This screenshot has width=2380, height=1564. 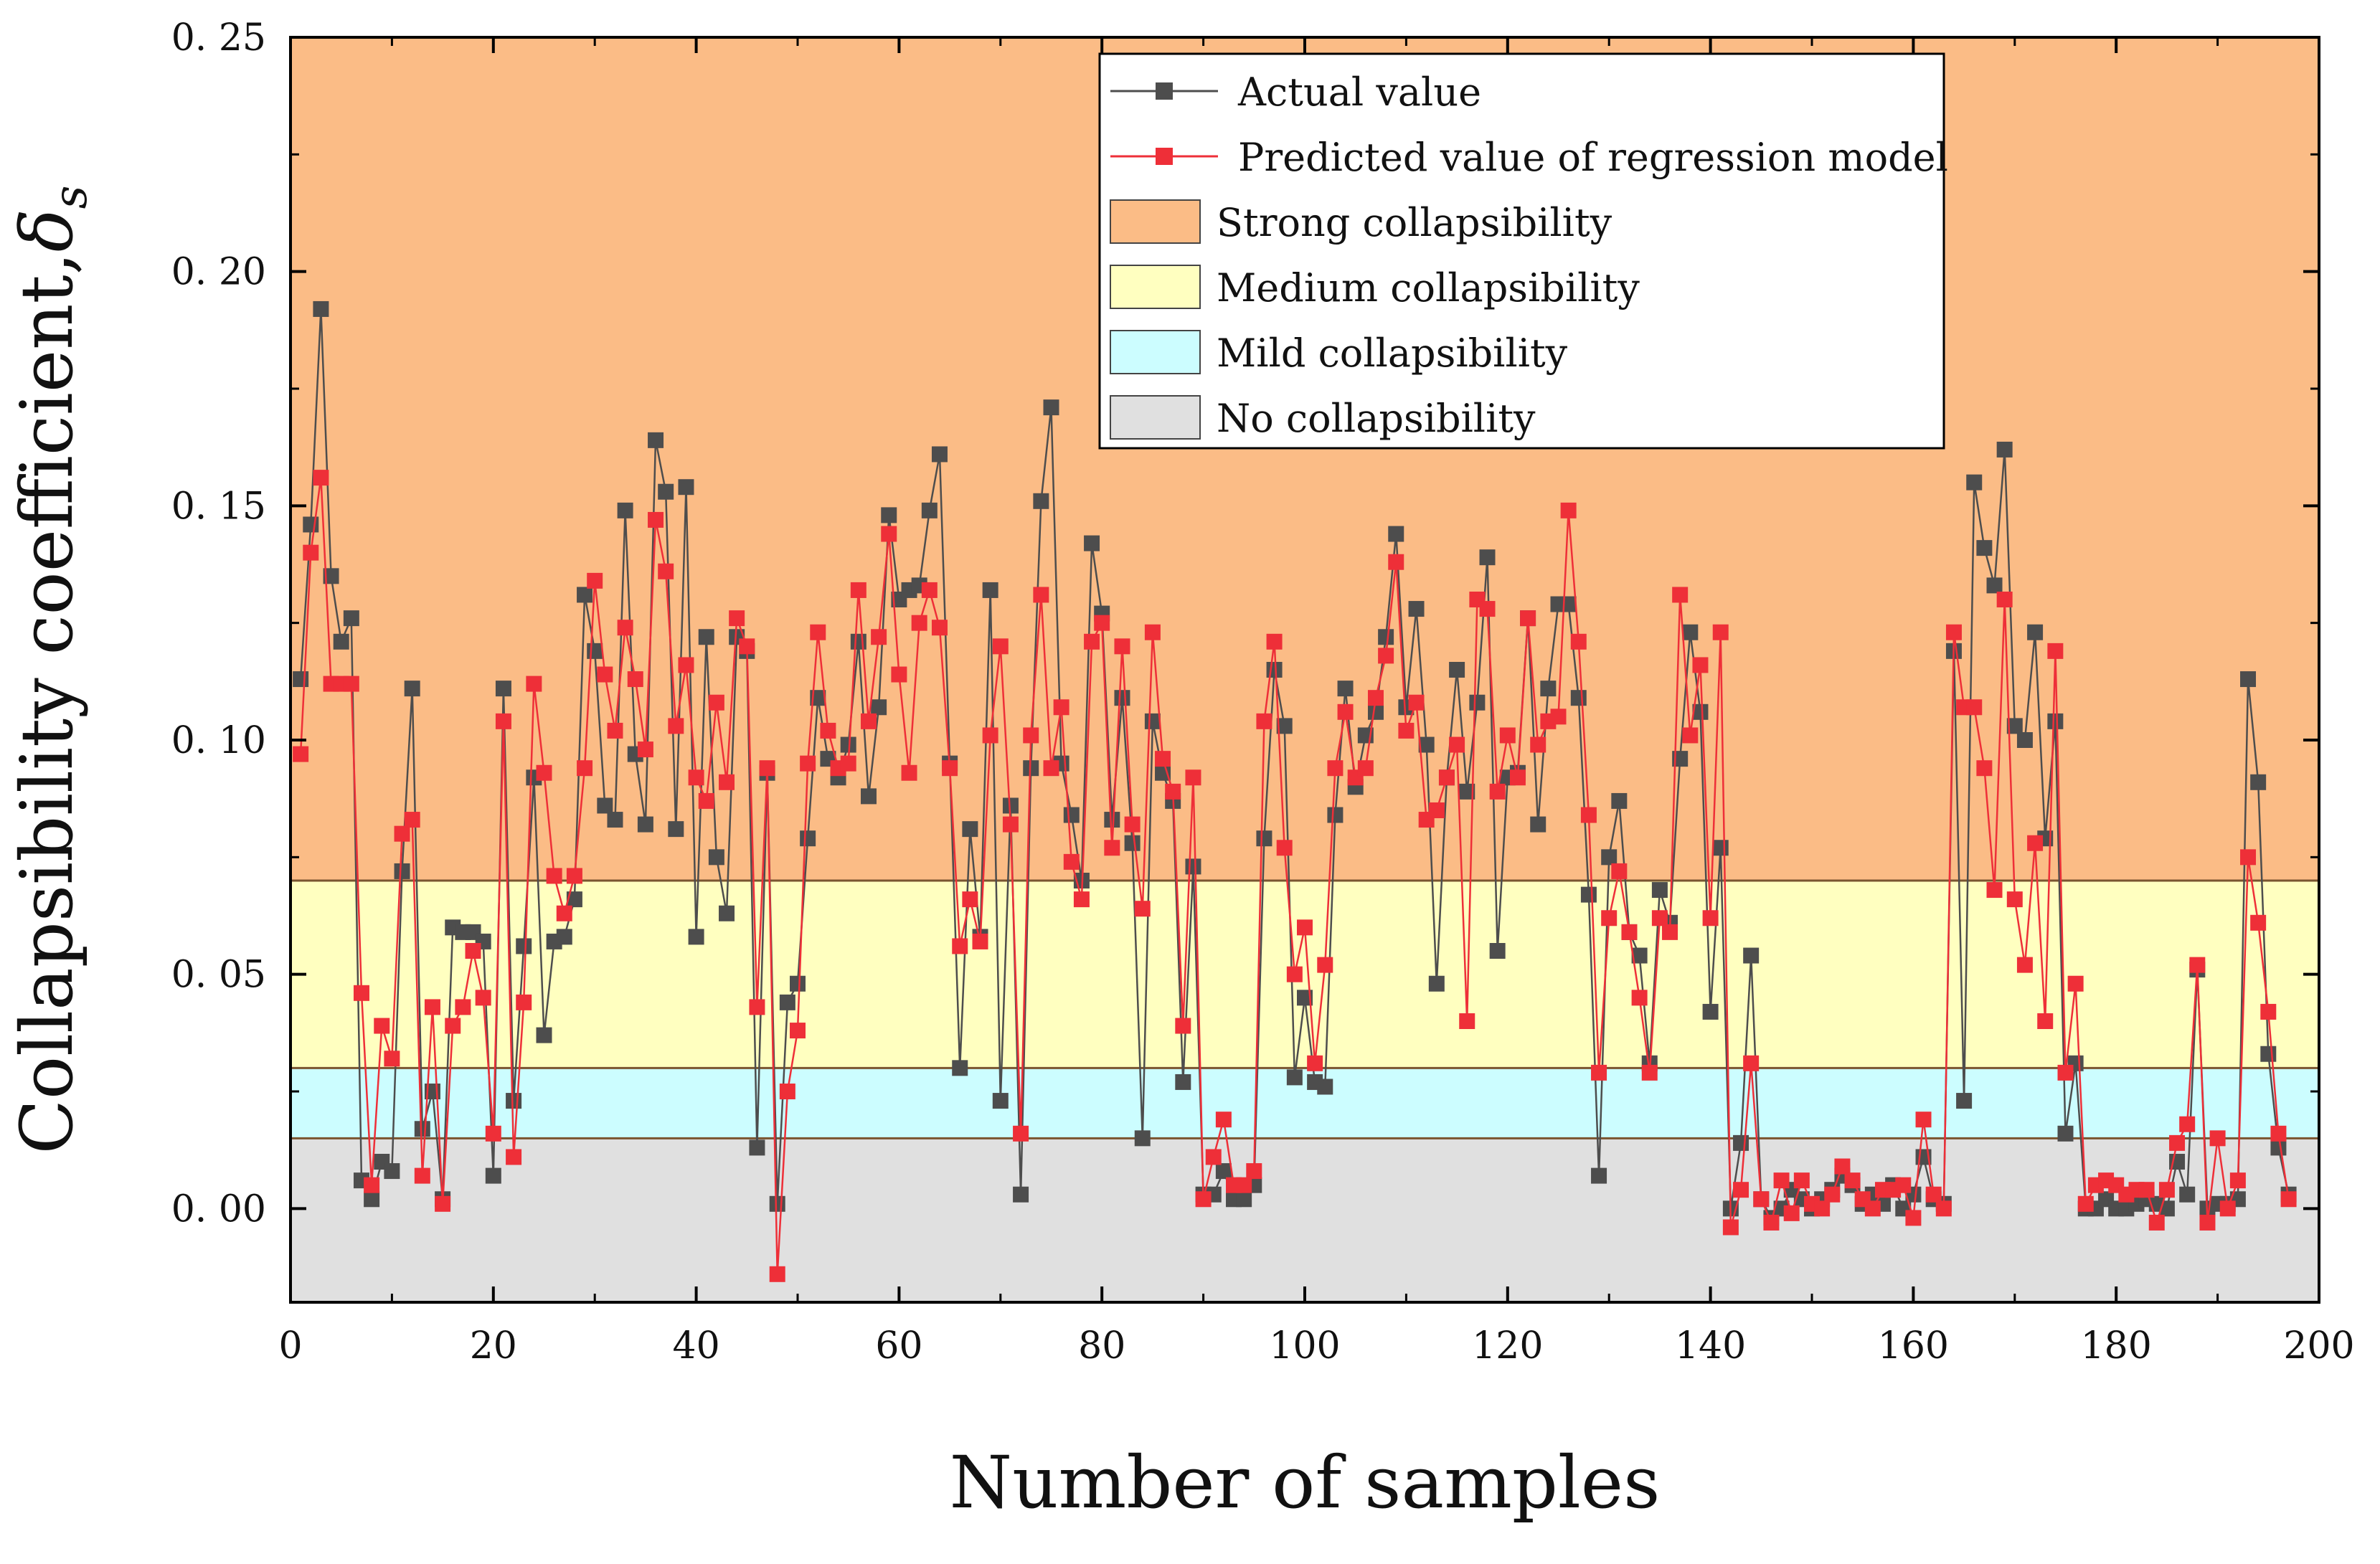 What do you see at coordinates (1521, 251) in the screenshot?
I see `legend-box` at bounding box center [1521, 251].